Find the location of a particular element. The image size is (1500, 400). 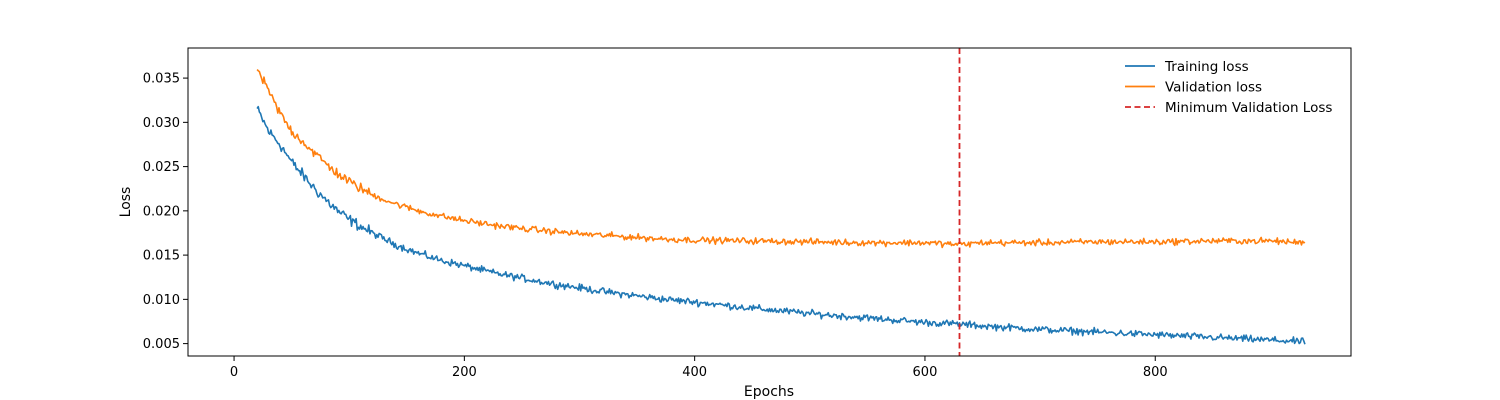

x-tick-label: 200 is located at coordinates (464, 372).